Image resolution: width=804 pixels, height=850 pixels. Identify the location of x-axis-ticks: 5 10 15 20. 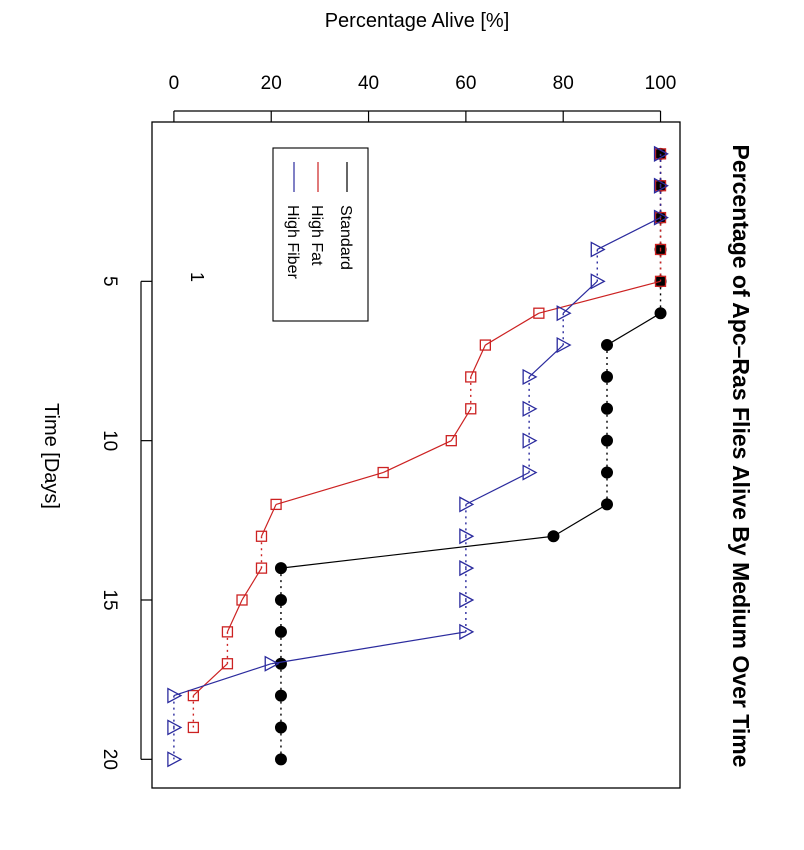
(125, 523).